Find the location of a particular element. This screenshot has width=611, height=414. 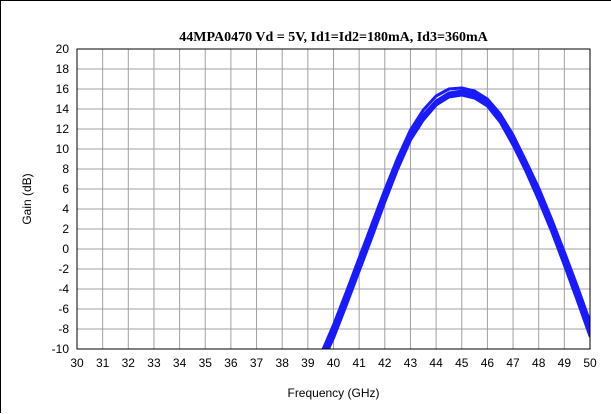

x-tick-label: 40 is located at coordinates (334, 363).